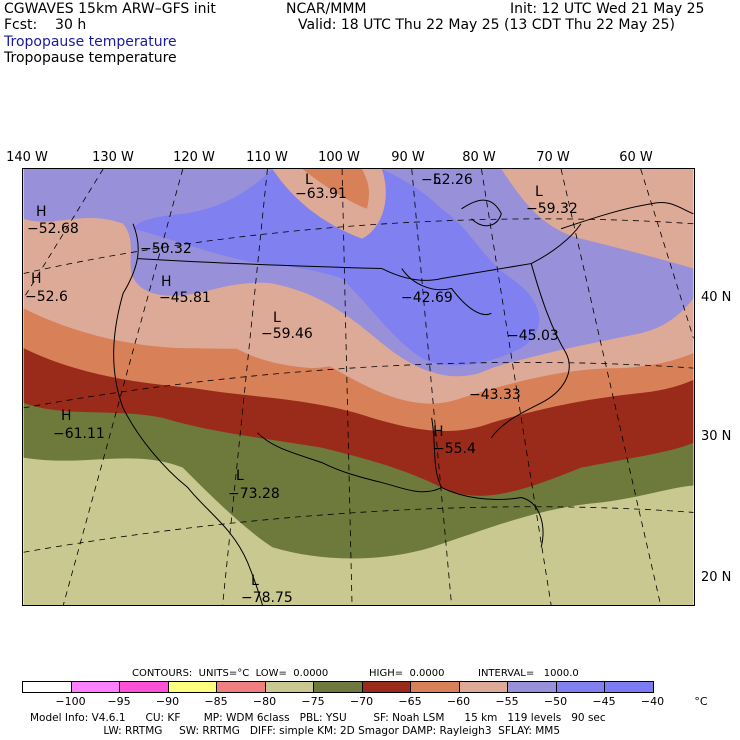 This screenshot has width=740, height=740. What do you see at coordinates (167, 701) in the screenshot?
I see `colorbar-label: −90` at bounding box center [167, 701].